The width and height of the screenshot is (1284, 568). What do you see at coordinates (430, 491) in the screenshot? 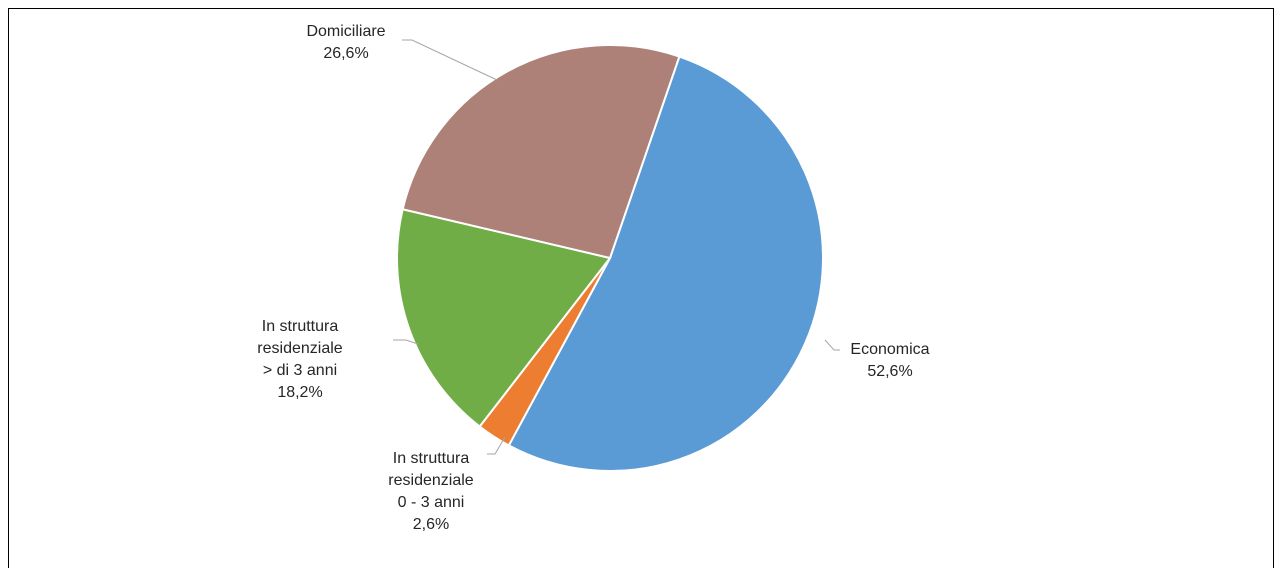
I see `slice-label-1: In struttura residenziale 0 - 3 anni 2,6%` at bounding box center [430, 491].